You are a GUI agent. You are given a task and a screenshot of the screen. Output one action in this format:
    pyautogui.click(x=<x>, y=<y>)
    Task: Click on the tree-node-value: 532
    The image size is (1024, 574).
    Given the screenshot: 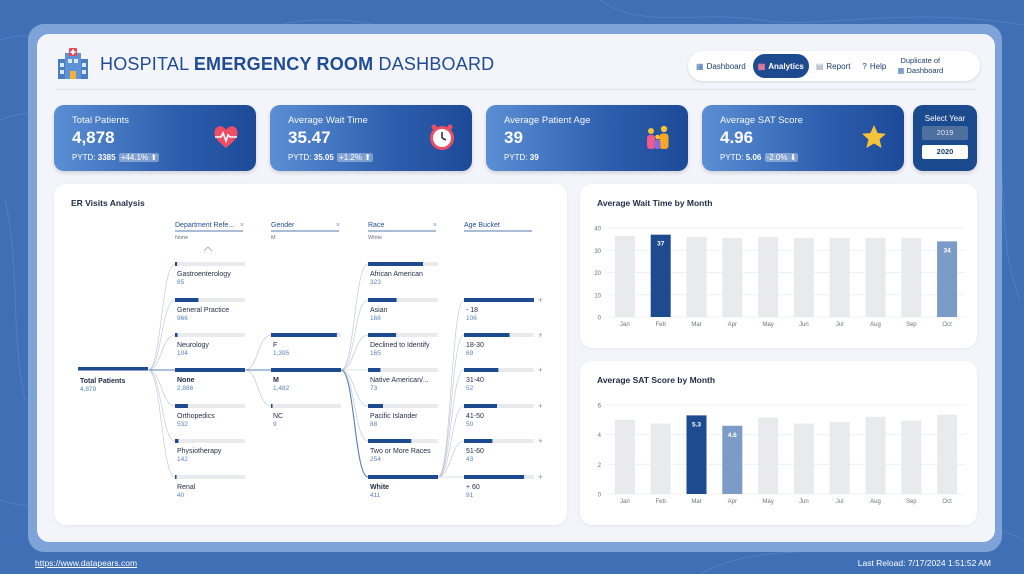 What is the action you would take?
    pyautogui.click(x=182, y=424)
    